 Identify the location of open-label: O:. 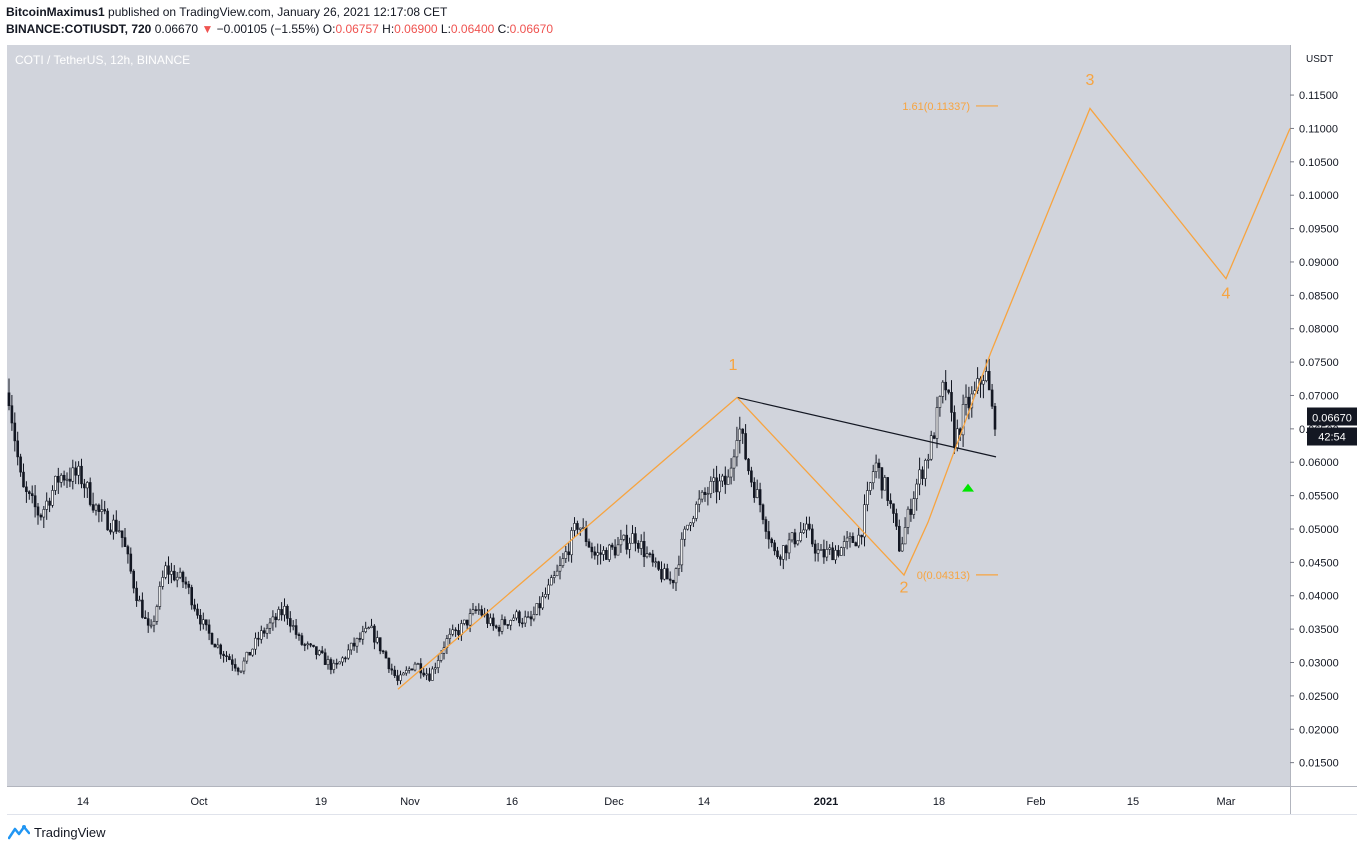
(329, 29).